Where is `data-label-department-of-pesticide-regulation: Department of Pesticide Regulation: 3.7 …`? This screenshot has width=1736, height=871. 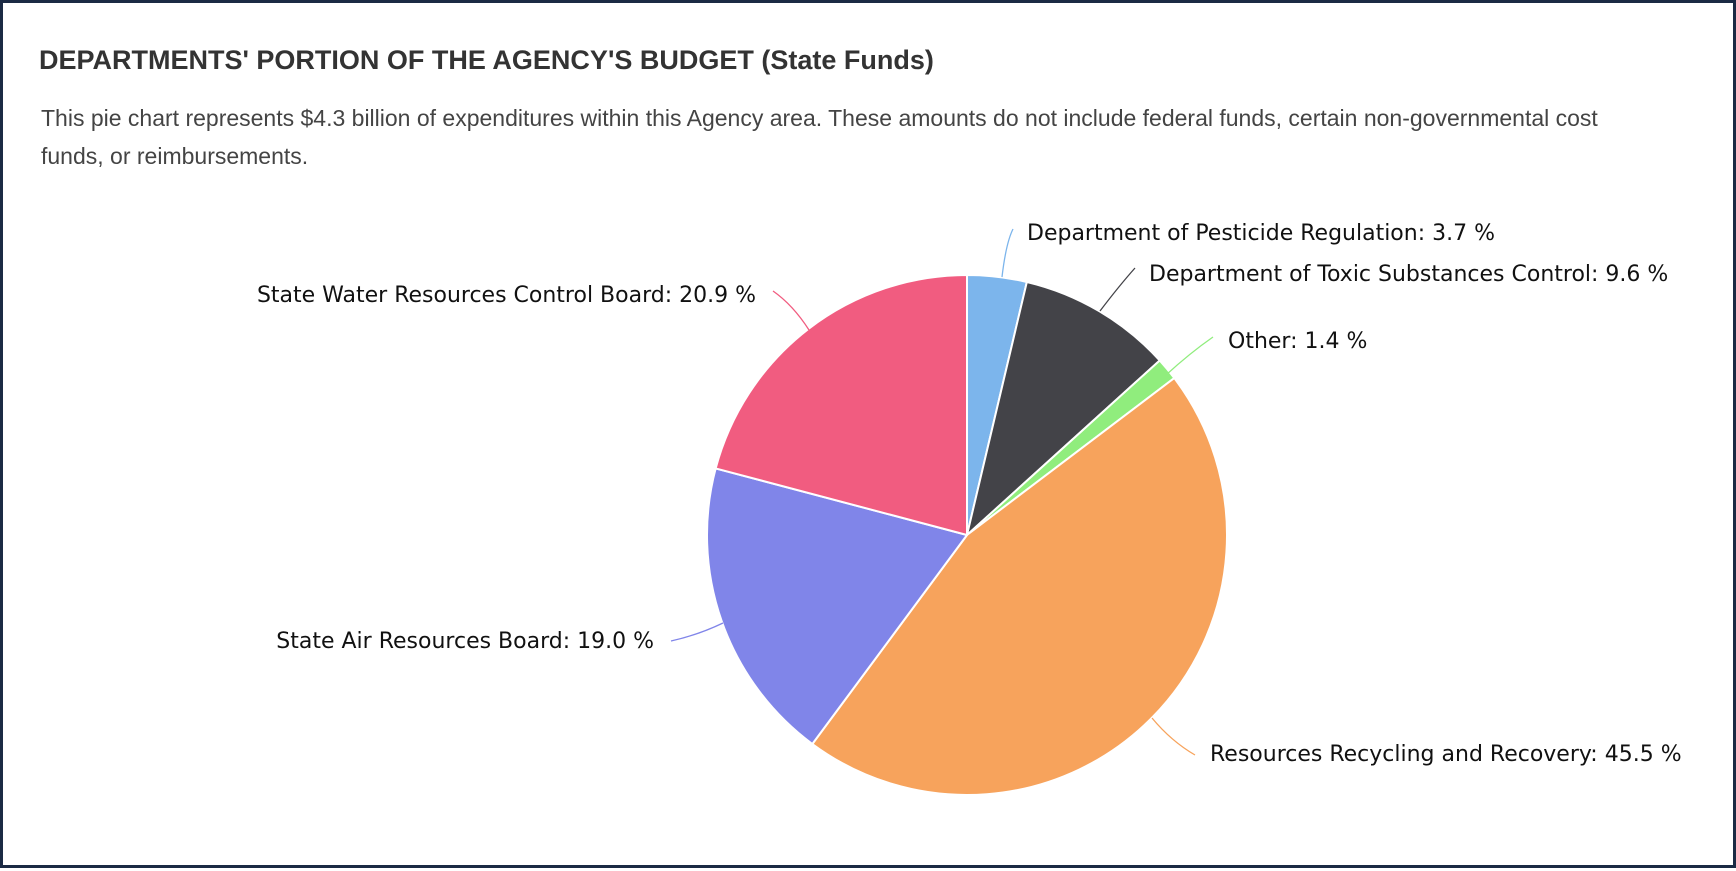
data-label-department-of-pesticide-regulation: Department of Pesticide Regulation: 3.7 … is located at coordinates (1261, 233).